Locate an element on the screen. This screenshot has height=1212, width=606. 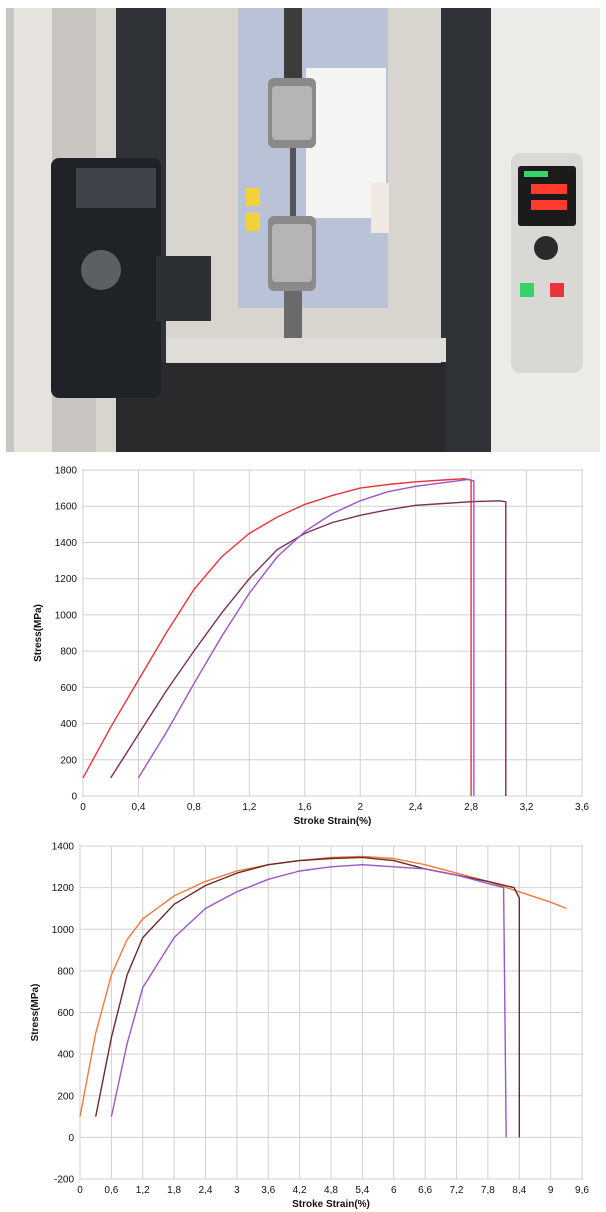
camera-top is located at coordinates (116, 188).